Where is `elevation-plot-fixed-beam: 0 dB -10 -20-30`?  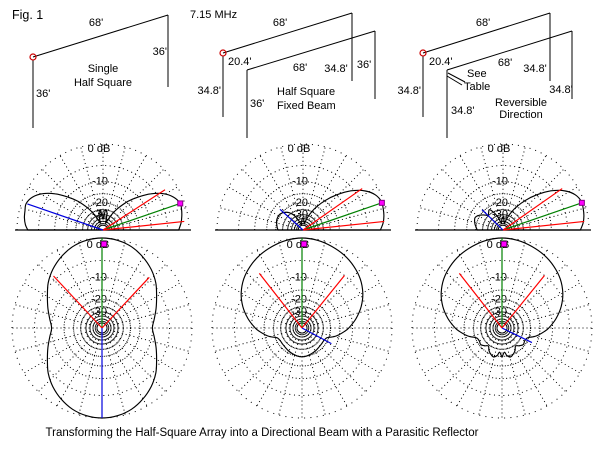
elevation-plot-fixed-beam: 0 dB -10 -20-30 is located at coordinates (303, 187).